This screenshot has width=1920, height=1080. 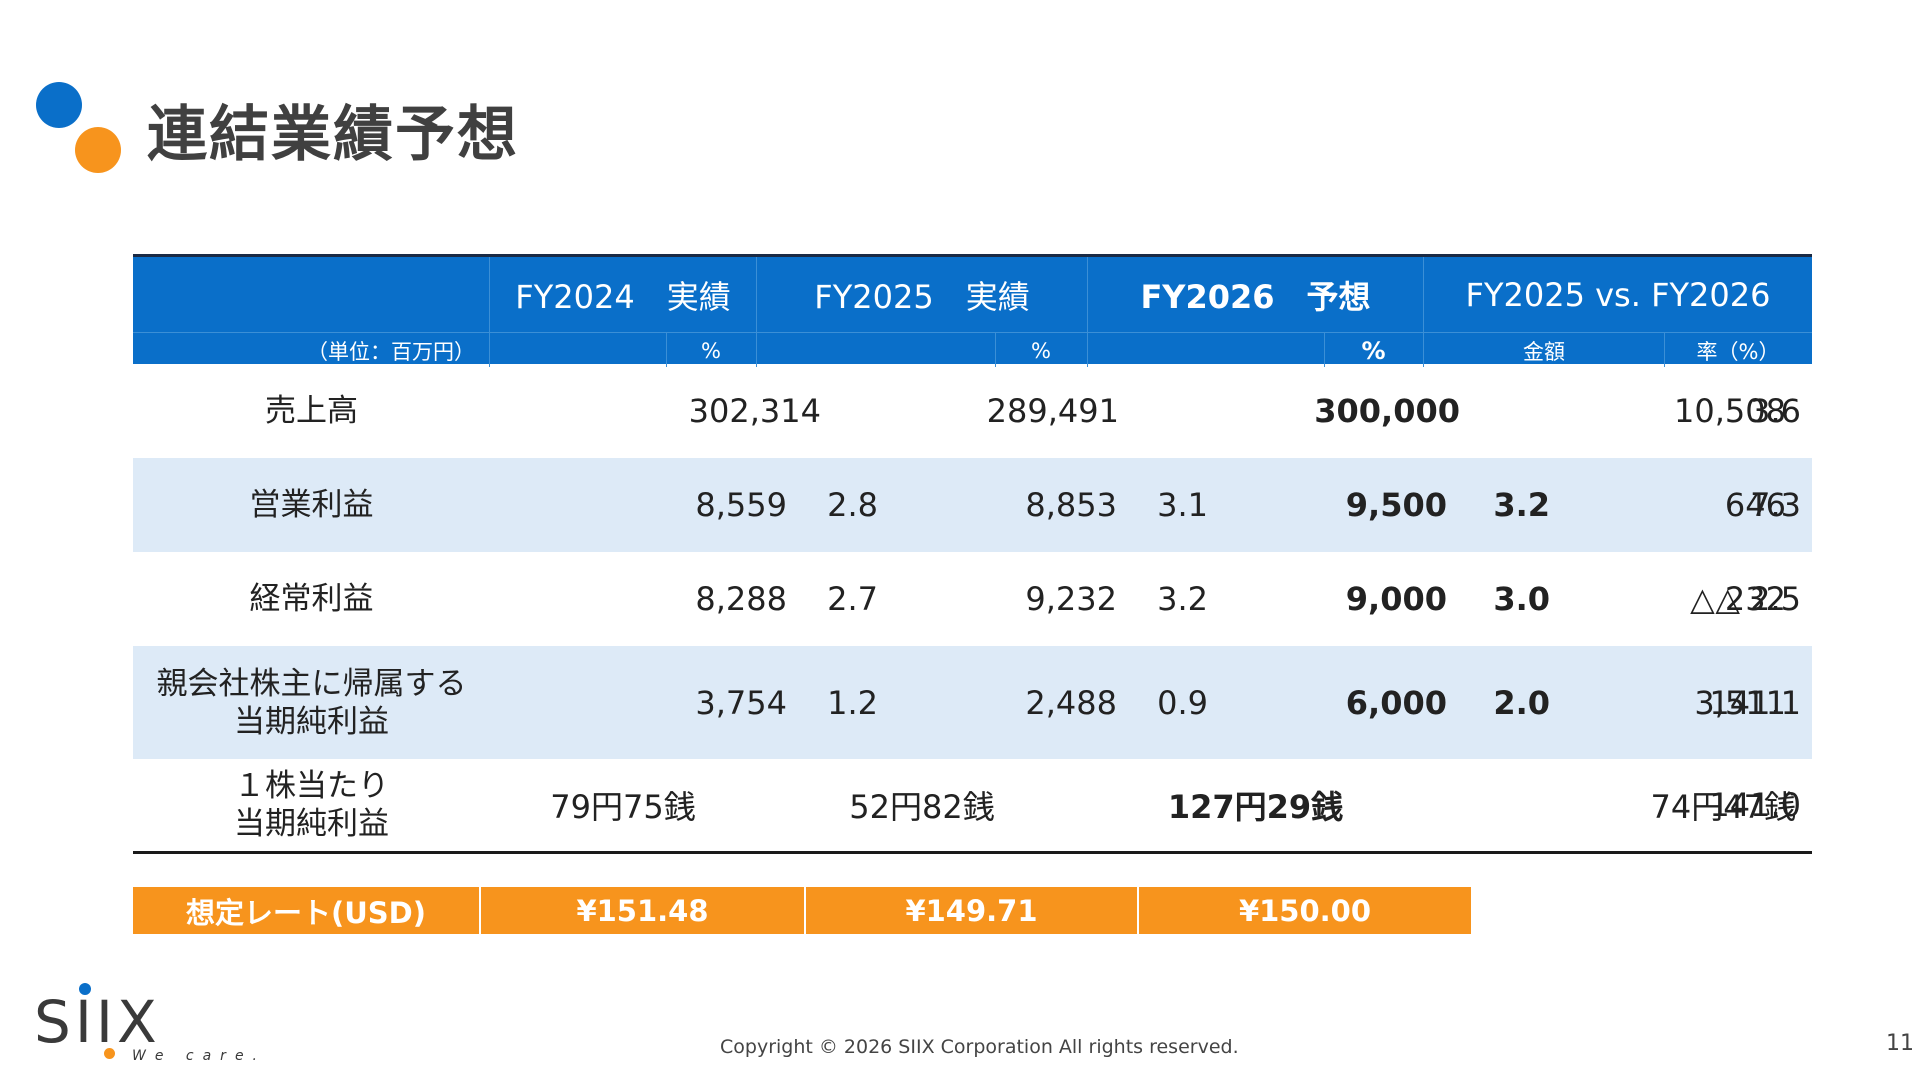 I want to click on title-decoration-blue-dot, so click(x=59, y=105).